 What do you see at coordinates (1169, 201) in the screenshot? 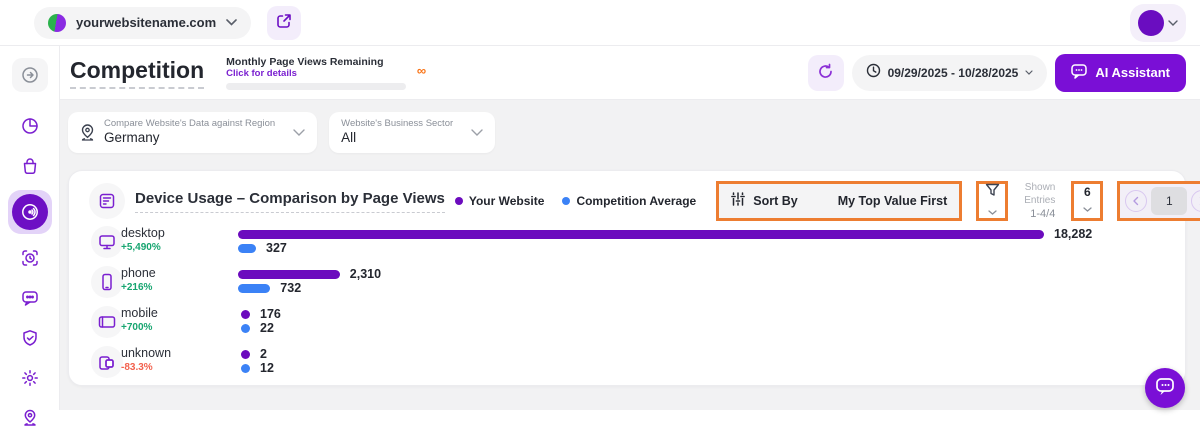
I see `current-page: 1` at bounding box center [1169, 201].